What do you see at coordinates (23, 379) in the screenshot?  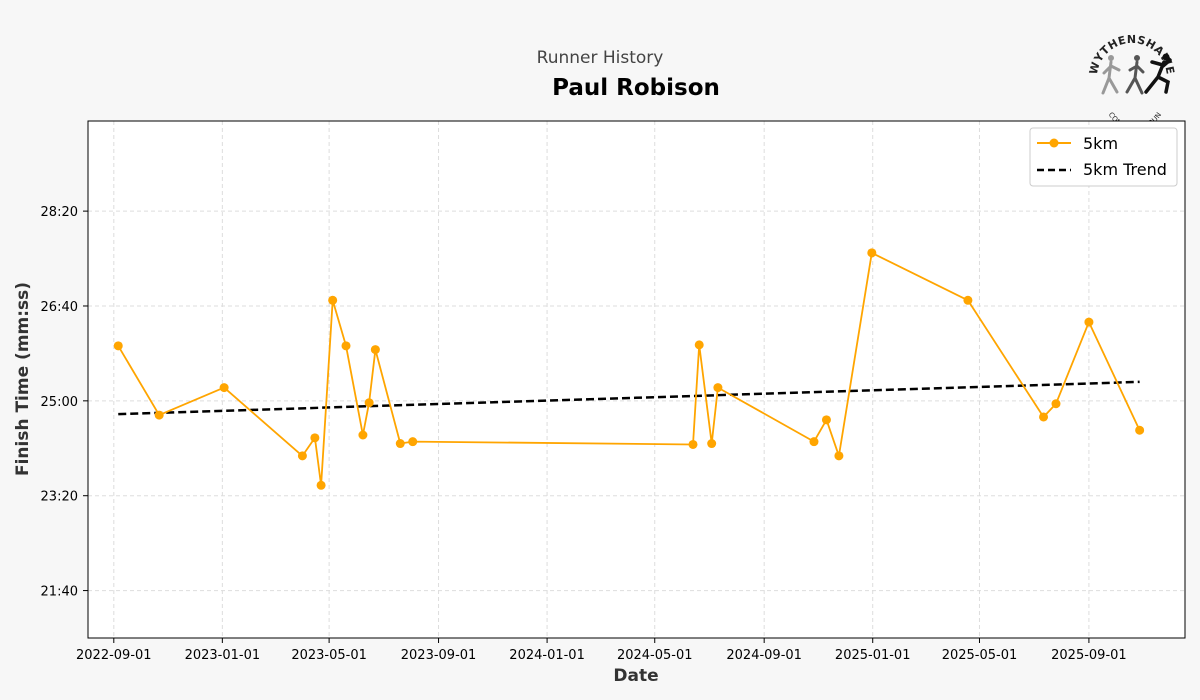 I see `y-axis-label: Finish Time (mm:ss)` at bounding box center [23, 379].